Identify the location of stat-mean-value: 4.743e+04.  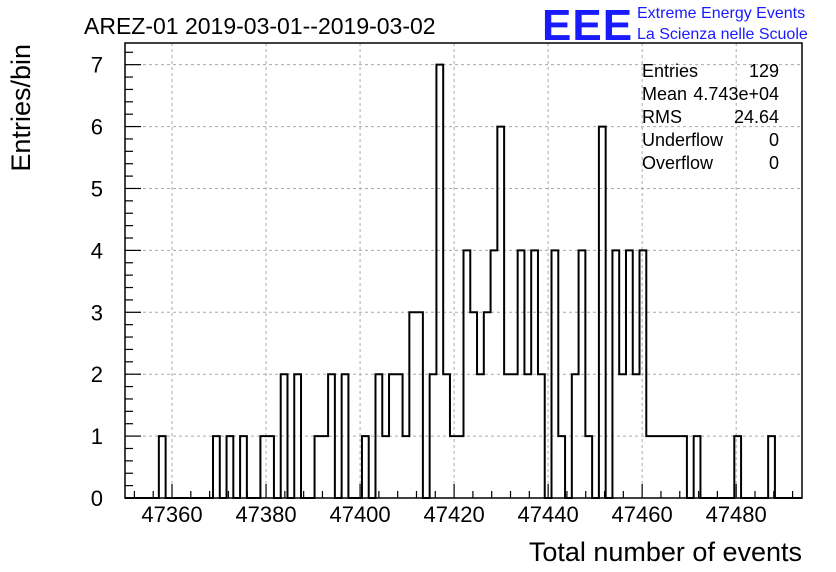
(736, 94).